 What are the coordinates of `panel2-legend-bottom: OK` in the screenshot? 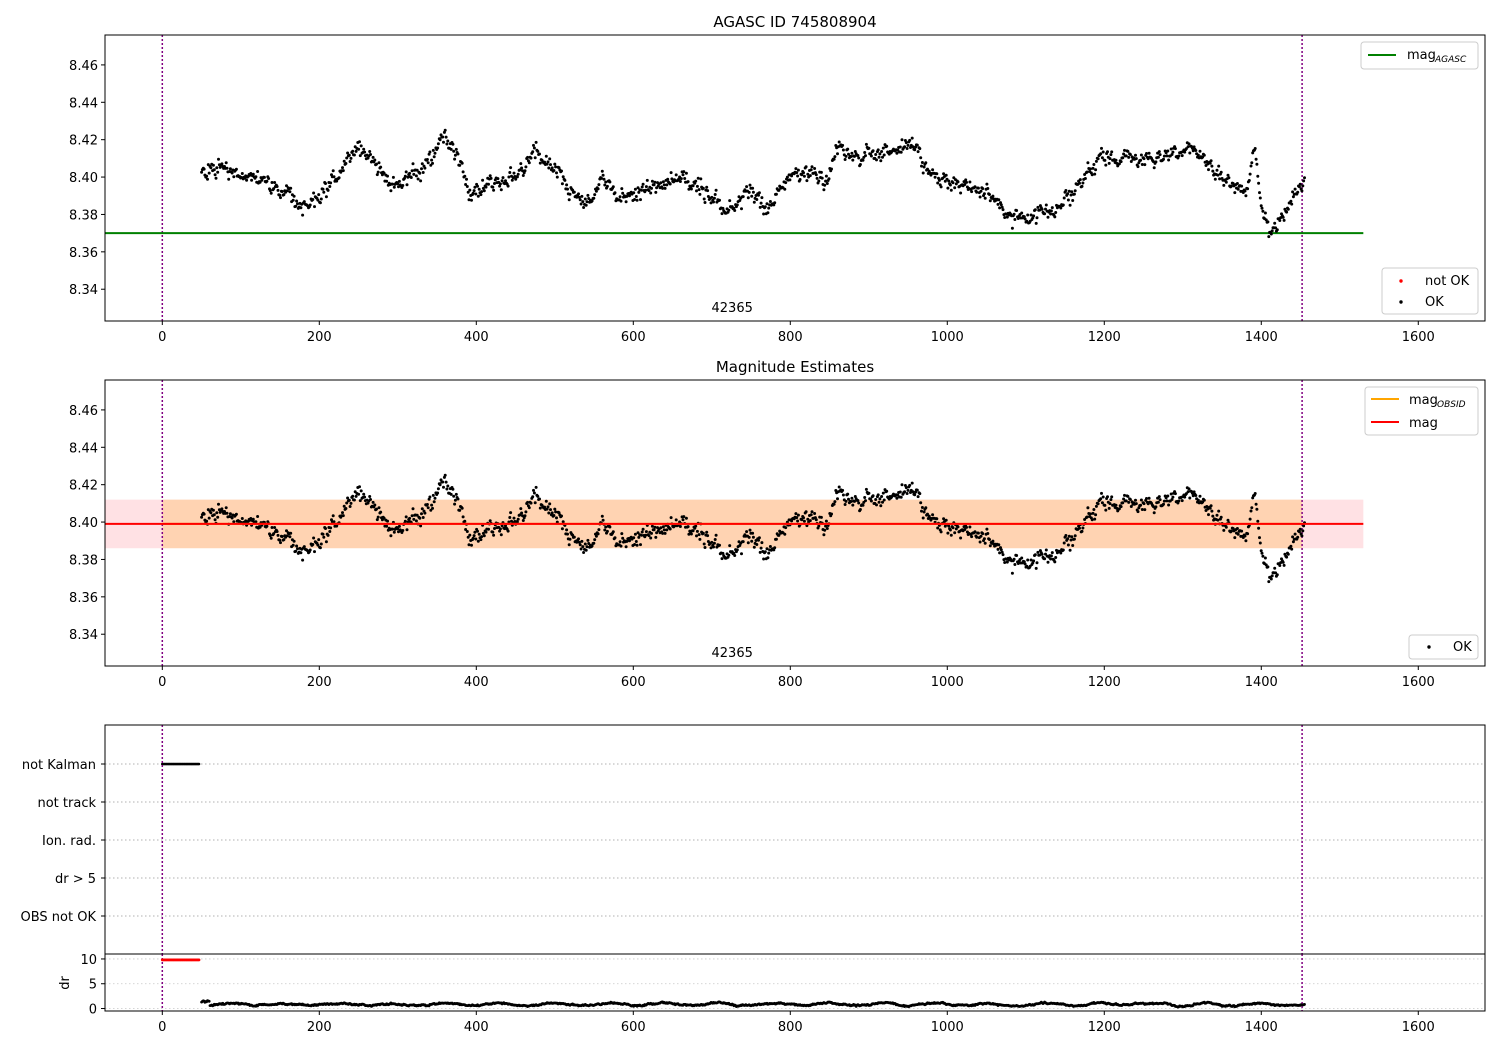 It's located at (1443, 647).